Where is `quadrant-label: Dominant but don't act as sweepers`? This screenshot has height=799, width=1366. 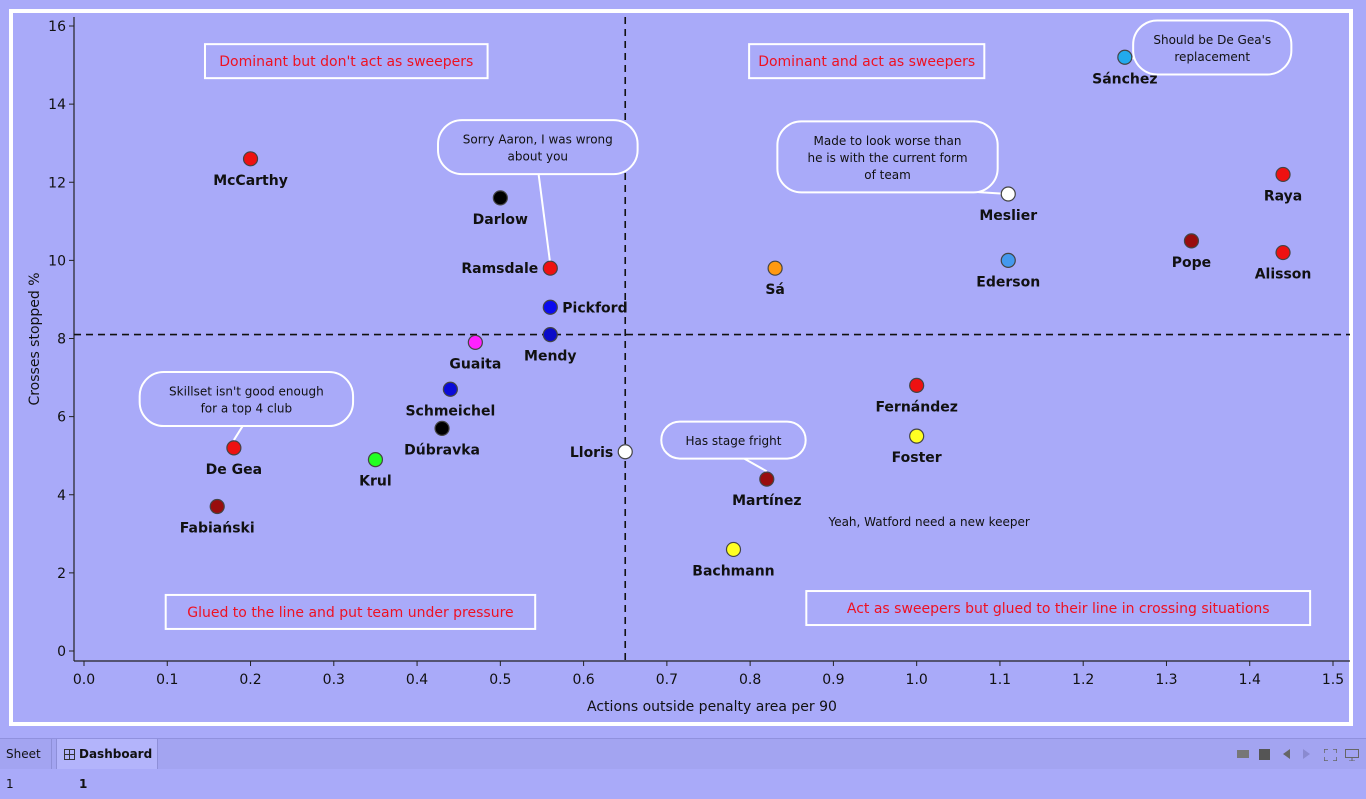
quadrant-label: Dominant but don't act as sweepers is located at coordinates (346, 62).